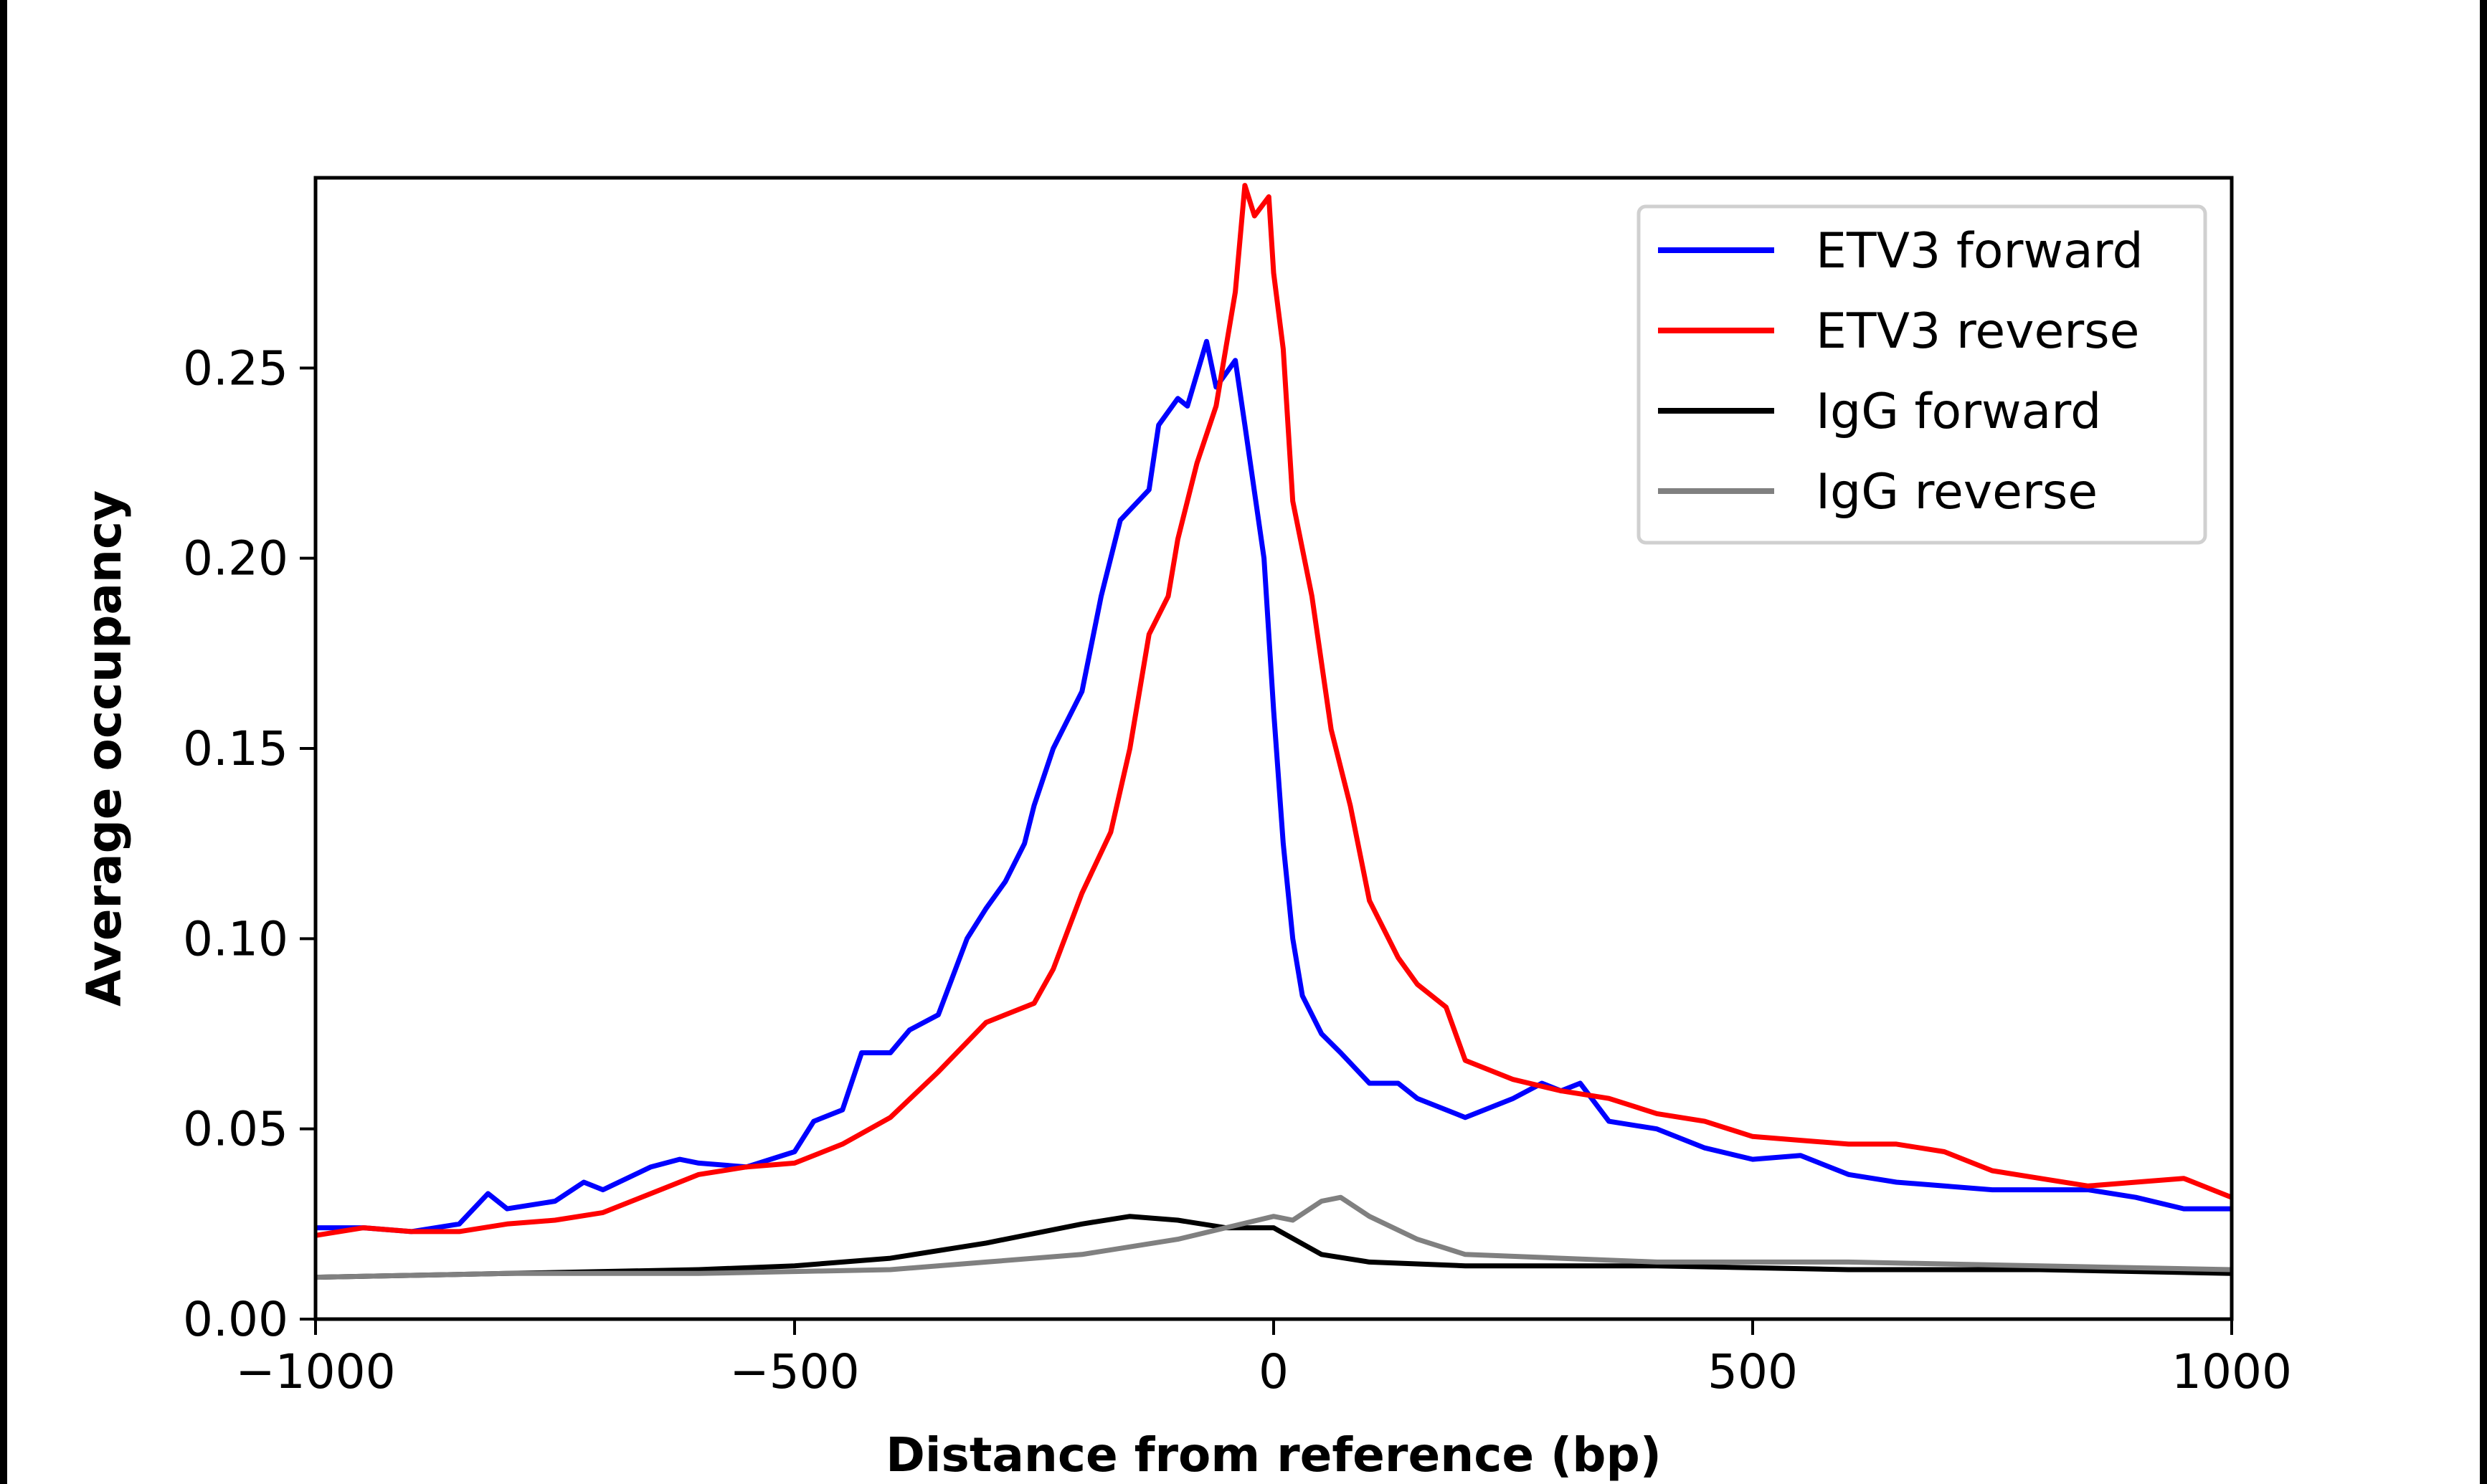  What do you see at coordinates (1957, 492) in the screenshot?
I see `legend-label: IgG reverse` at bounding box center [1957, 492].